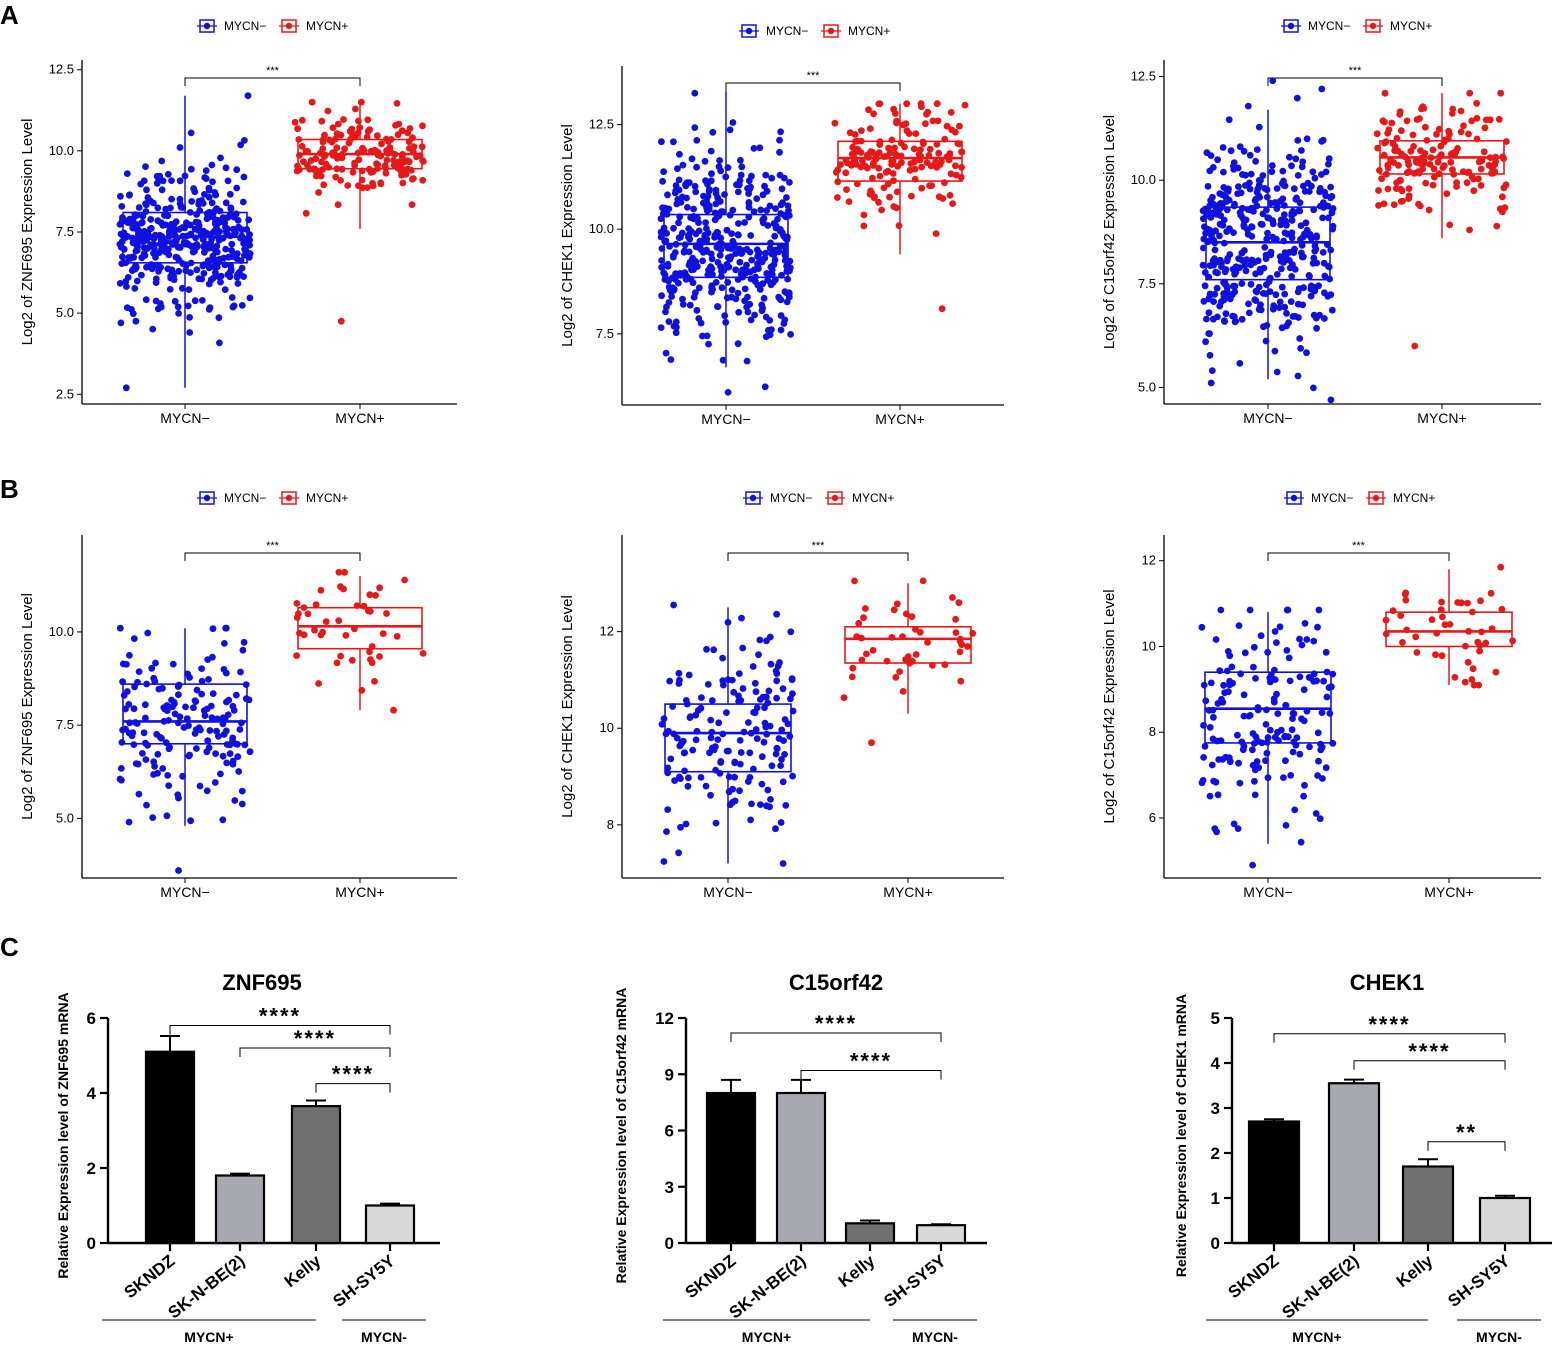  I want to click on y-tick-label: 7.5, so click(605, 333).